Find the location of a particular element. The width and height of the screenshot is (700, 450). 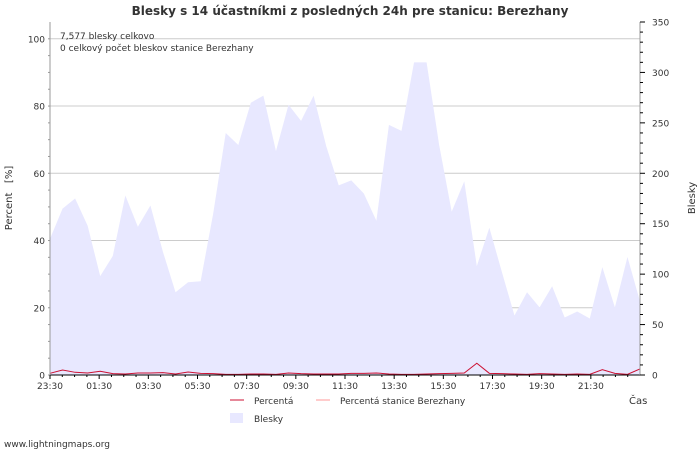

y-left-tick-label: 60 is located at coordinates (40, 175).